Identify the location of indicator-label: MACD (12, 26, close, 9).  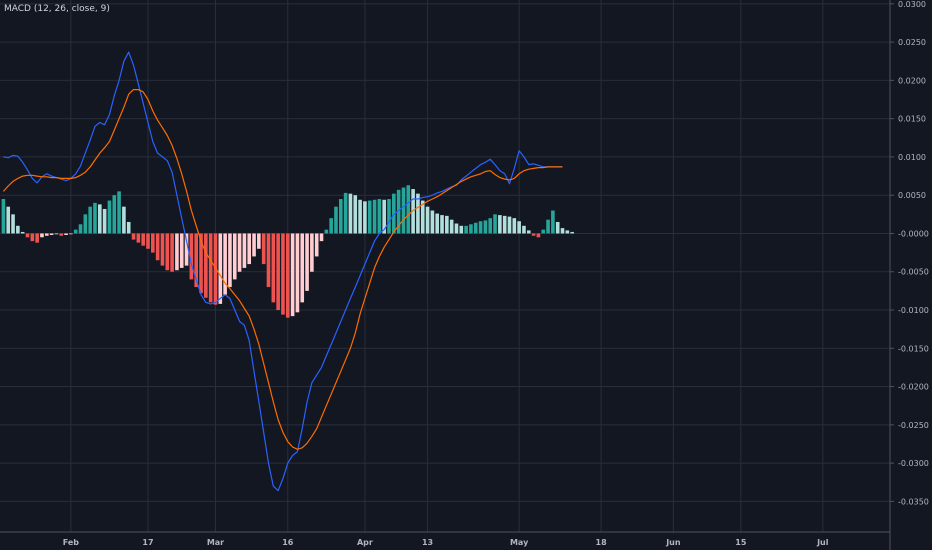
(57, 9).